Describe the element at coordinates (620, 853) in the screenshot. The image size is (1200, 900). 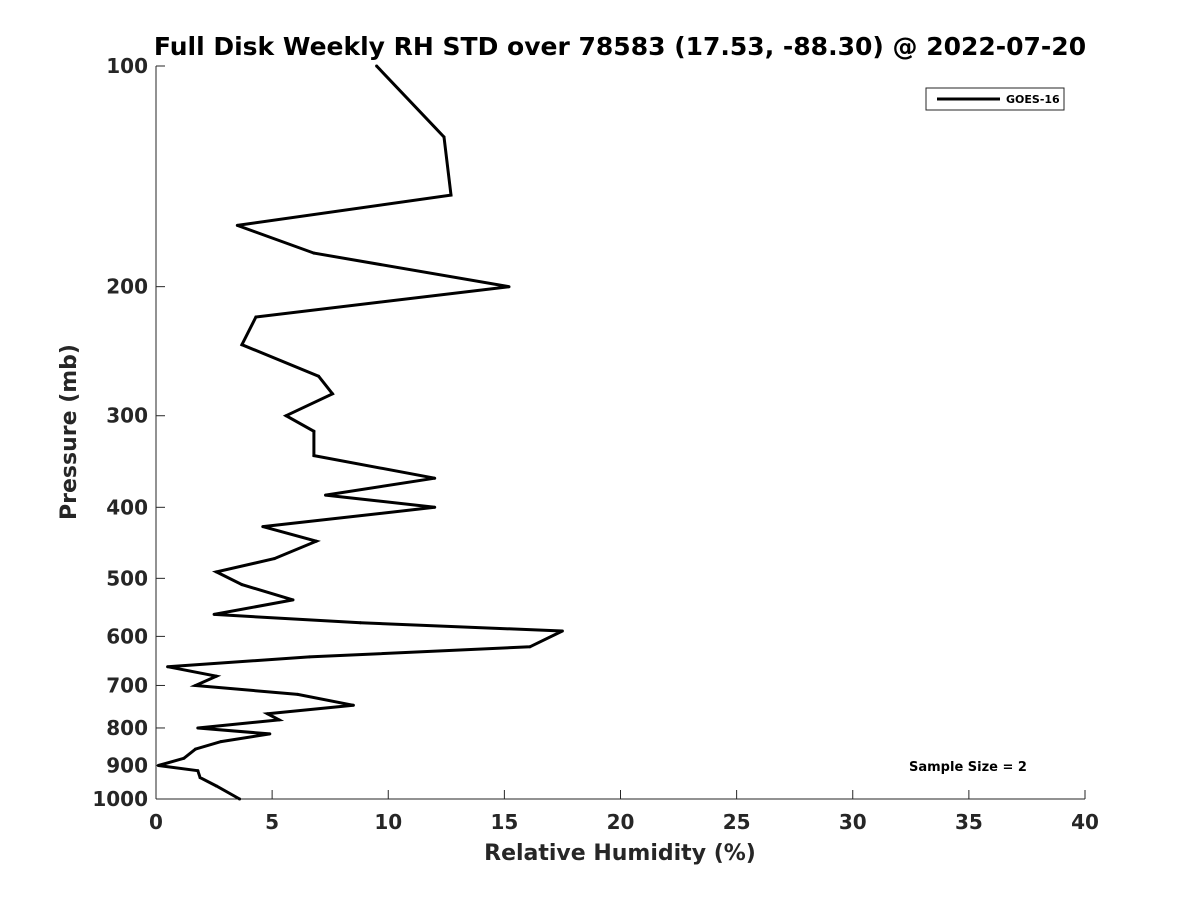
I see `x-axis-label: Relative Humidity (%)` at that location.